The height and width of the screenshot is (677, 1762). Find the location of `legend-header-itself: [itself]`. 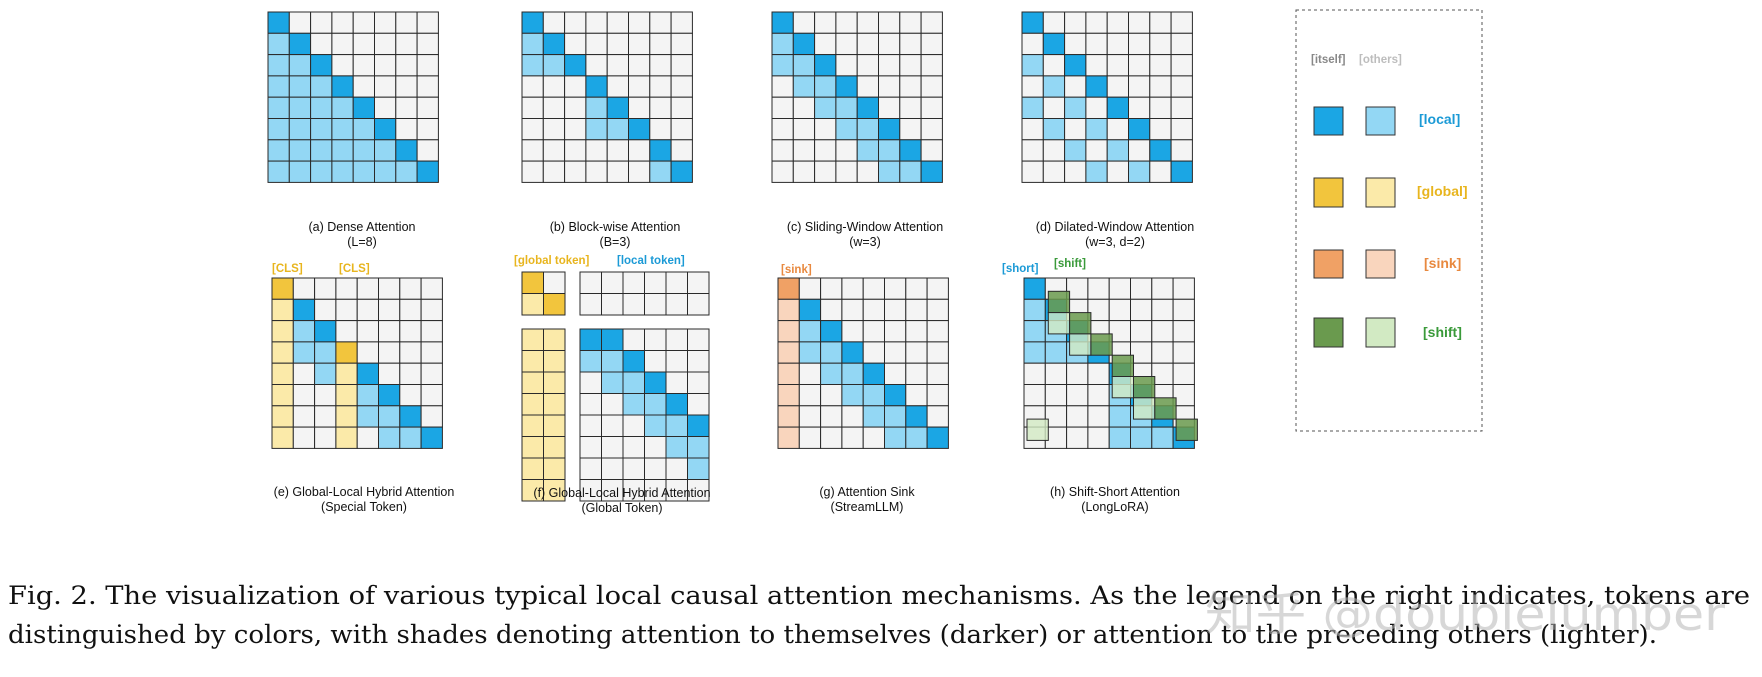

legend-header-itself: [itself] is located at coordinates (1328, 60).